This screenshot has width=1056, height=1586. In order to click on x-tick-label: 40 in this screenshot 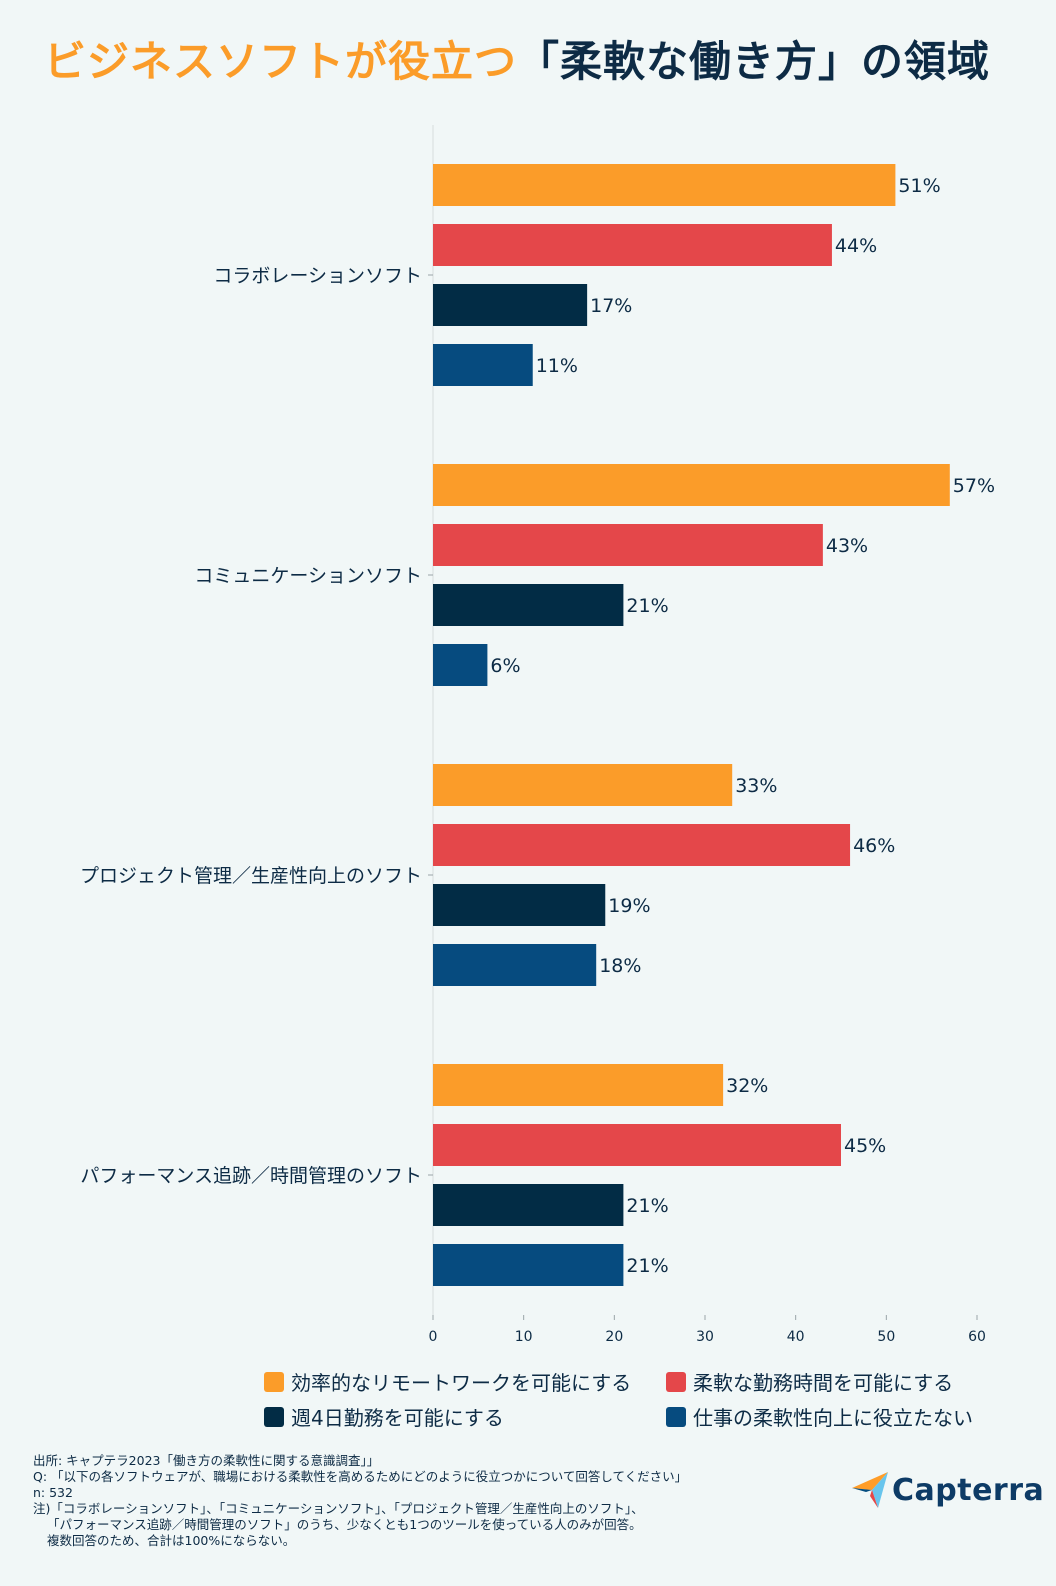, I will do `click(796, 1337)`.